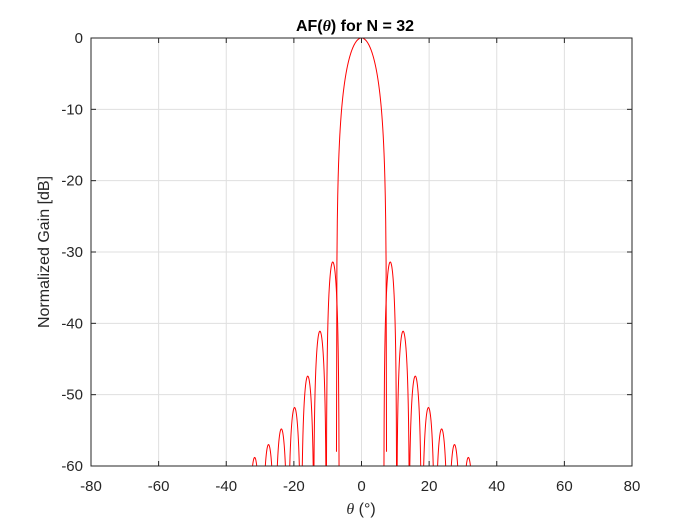  Describe the element at coordinates (72, 323) in the screenshot. I see `y-tick-label: -40` at that location.